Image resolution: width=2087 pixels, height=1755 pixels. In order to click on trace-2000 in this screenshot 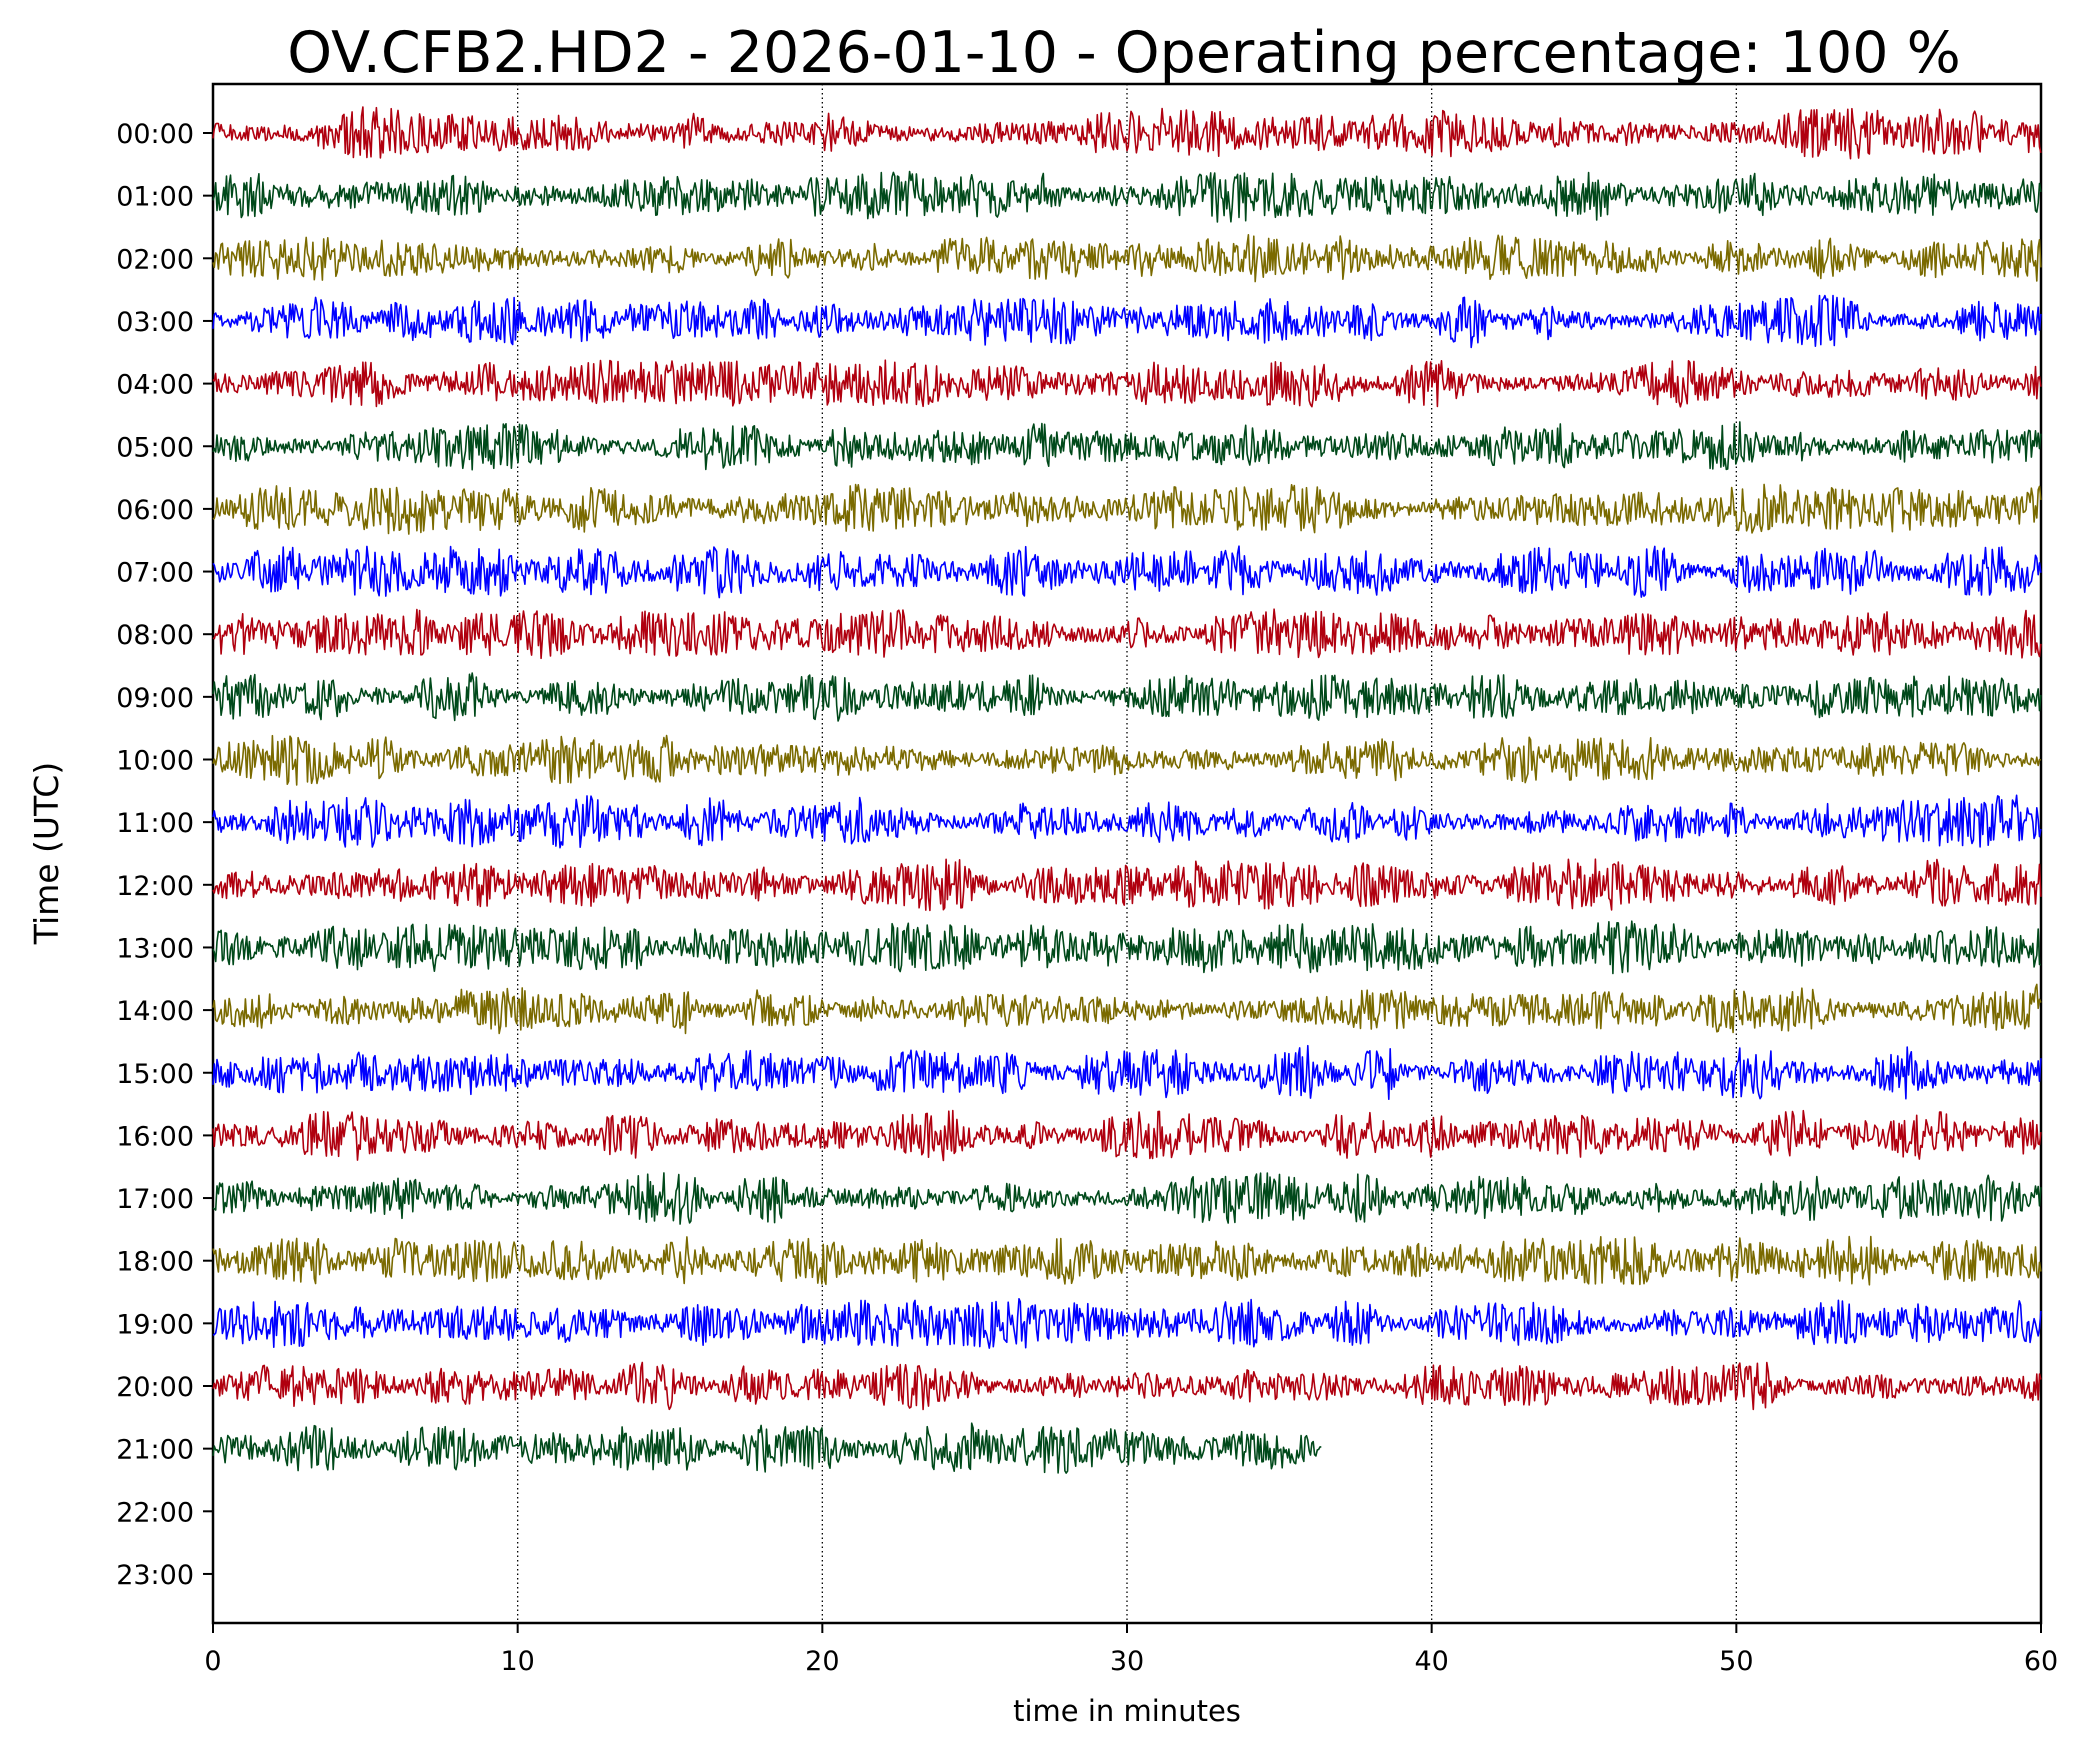, I will do `click(1127, 1386)`.